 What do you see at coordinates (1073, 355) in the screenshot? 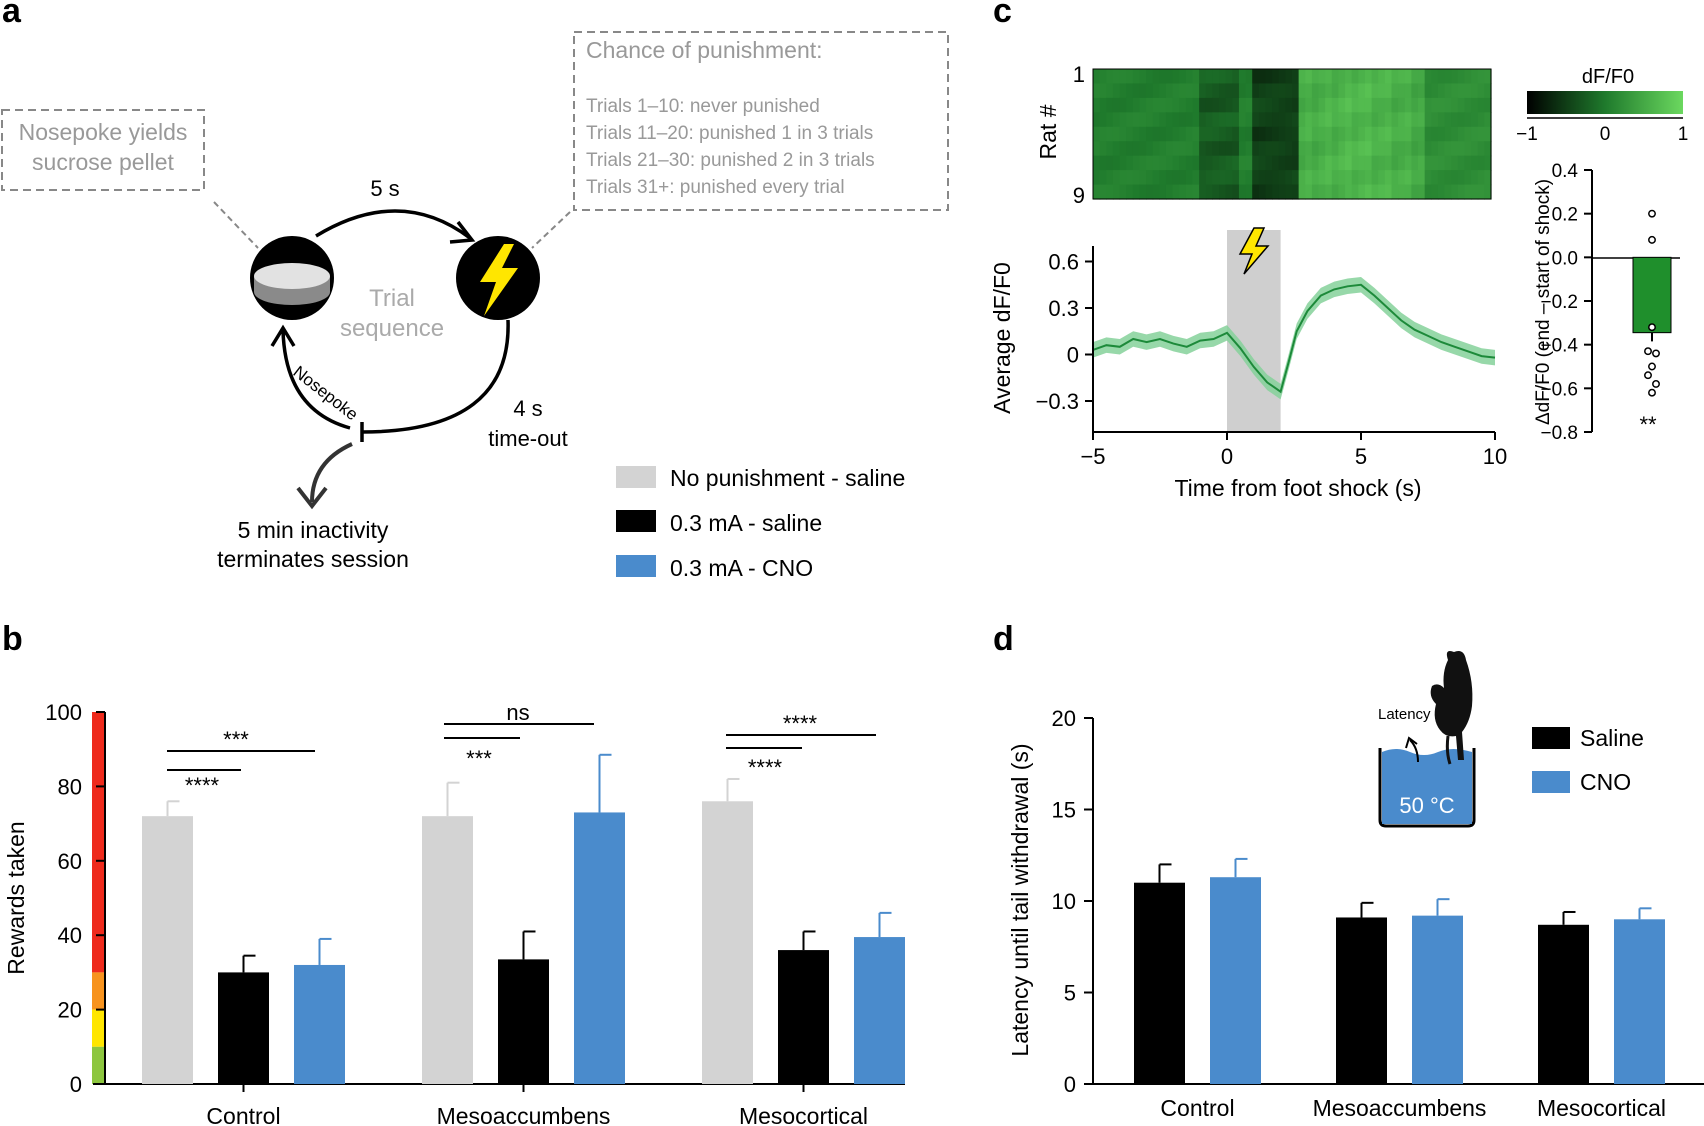
I see `trace-y-tick-label: 0` at bounding box center [1073, 355].